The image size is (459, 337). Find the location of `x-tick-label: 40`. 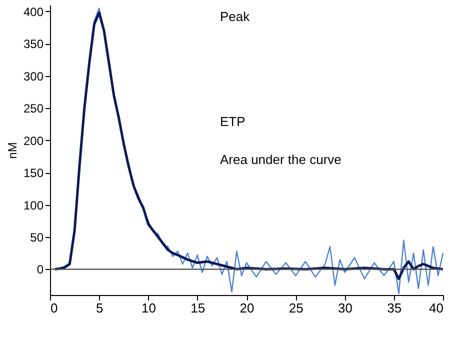

x-tick-label: 40 is located at coordinates (436, 308).